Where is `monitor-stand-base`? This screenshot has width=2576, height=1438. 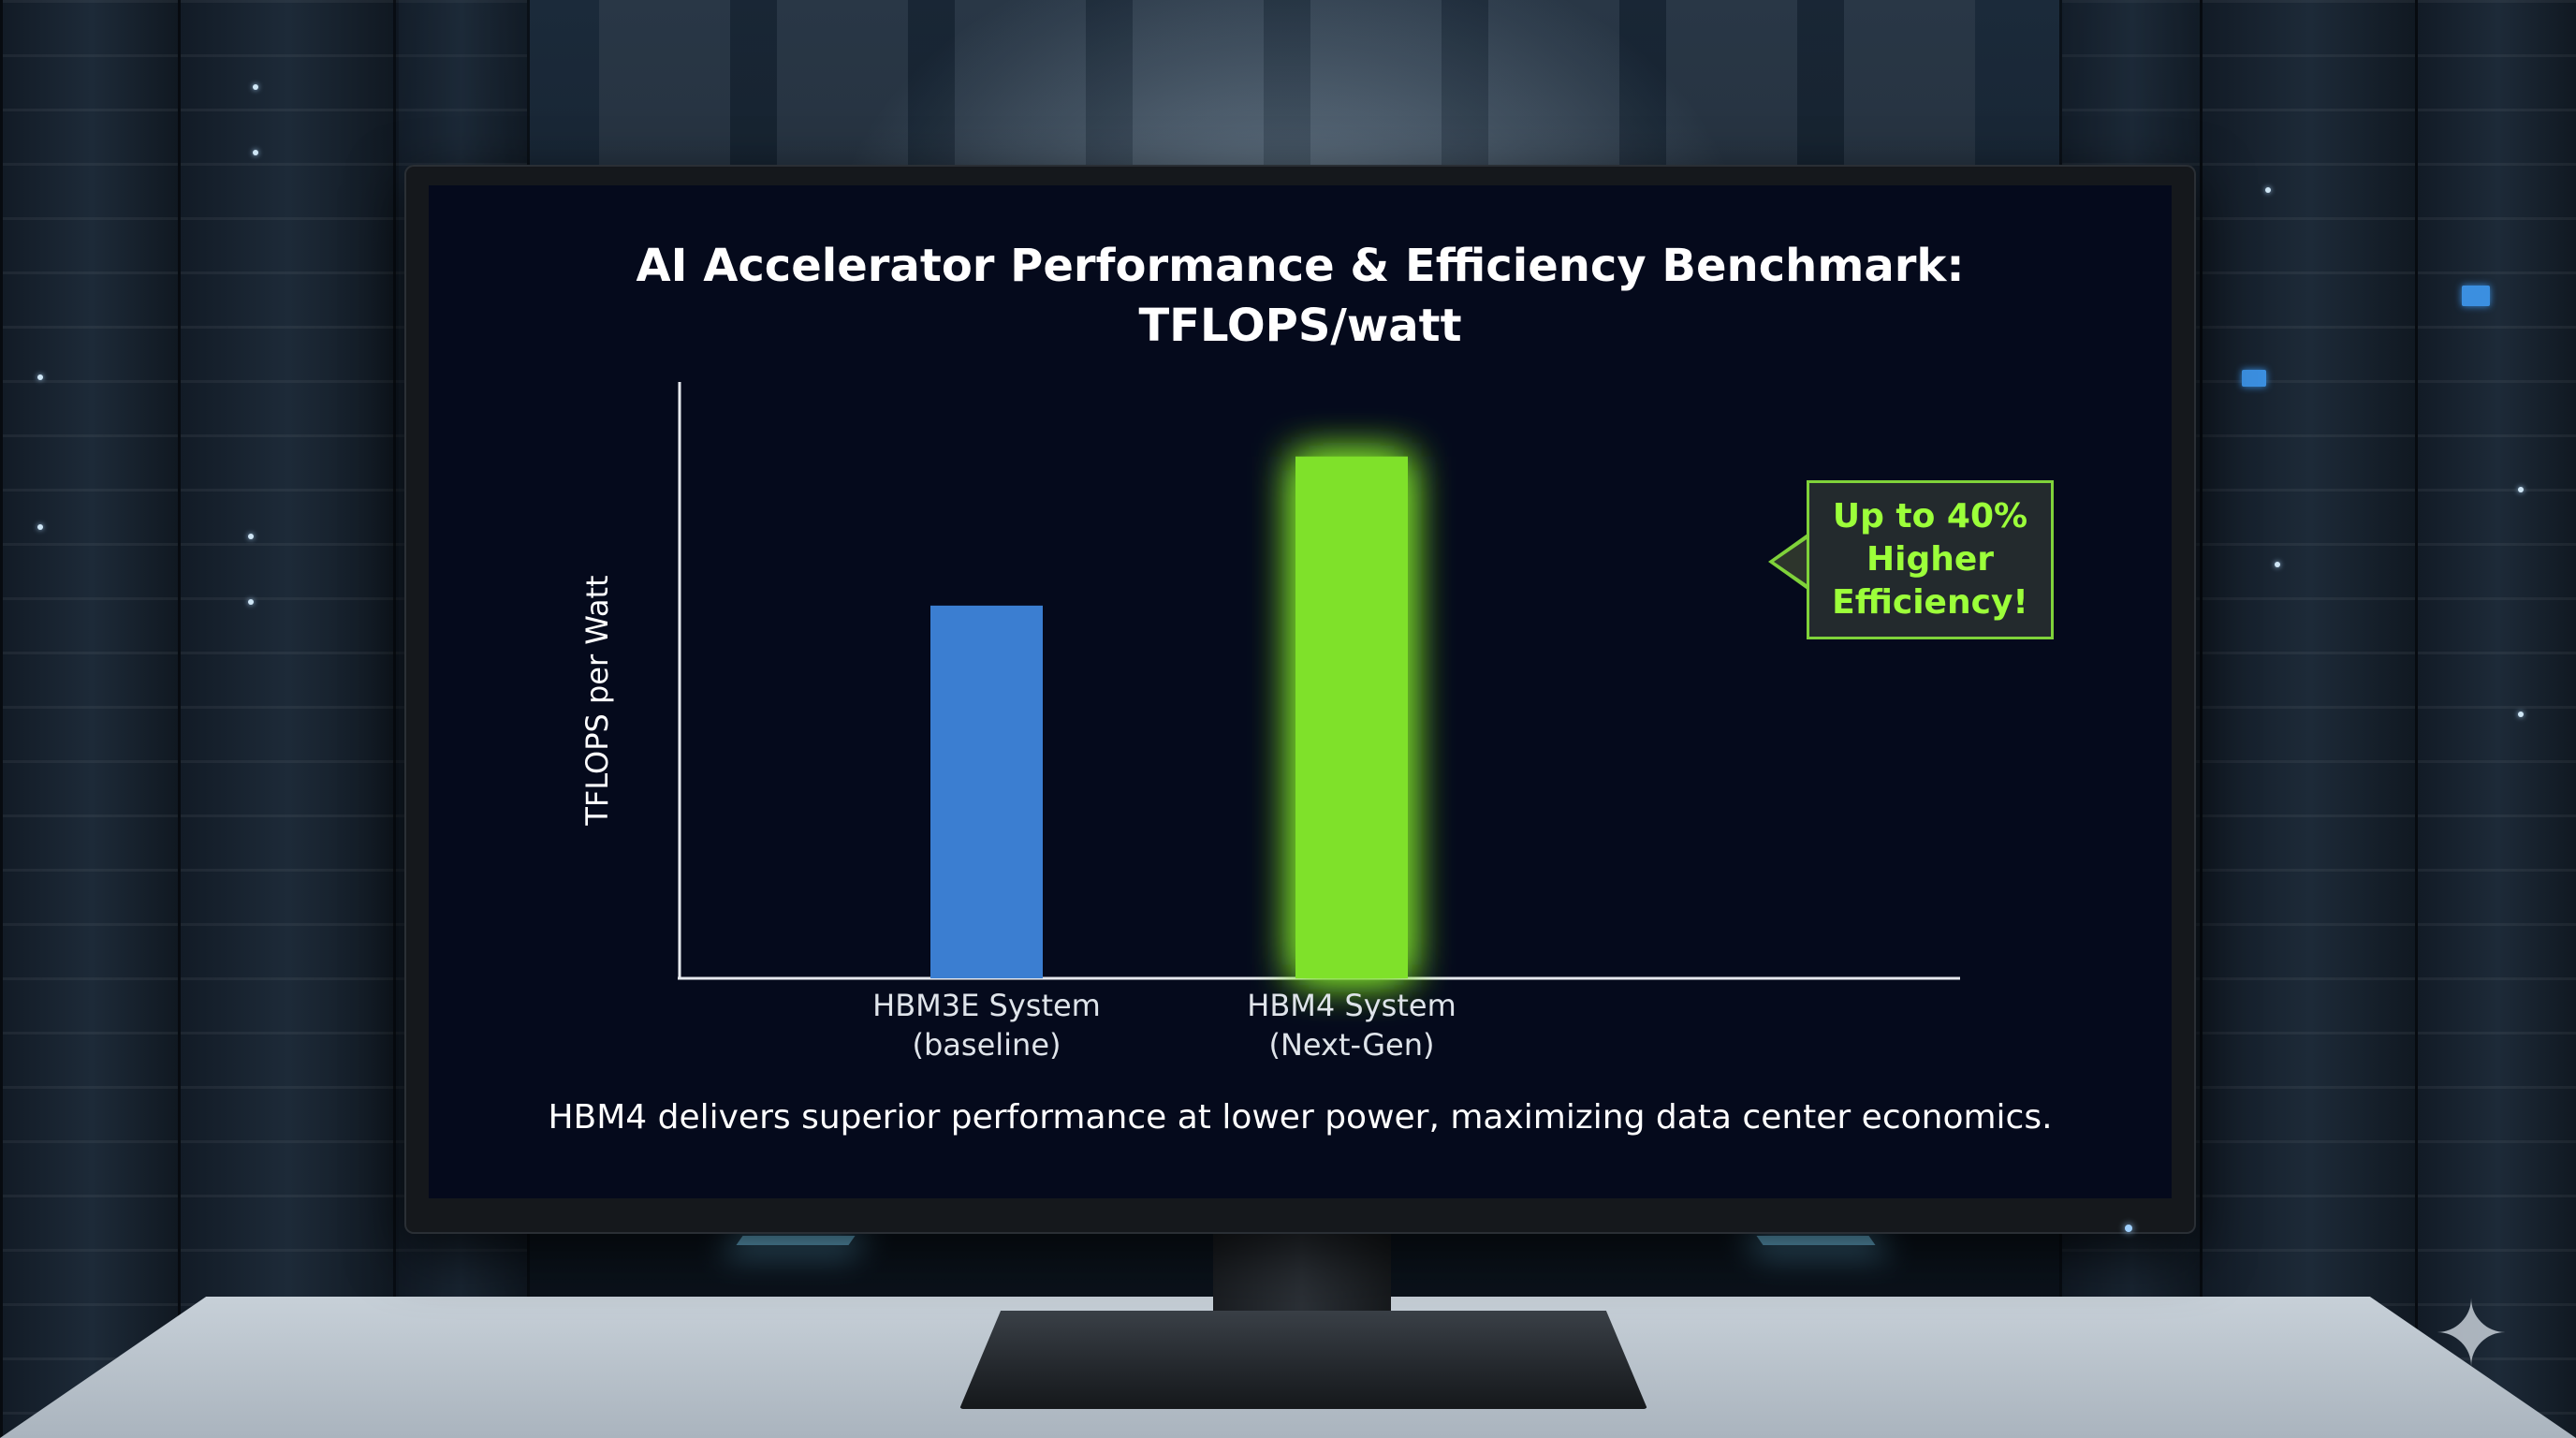
monitor-stand-base is located at coordinates (1303, 1360).